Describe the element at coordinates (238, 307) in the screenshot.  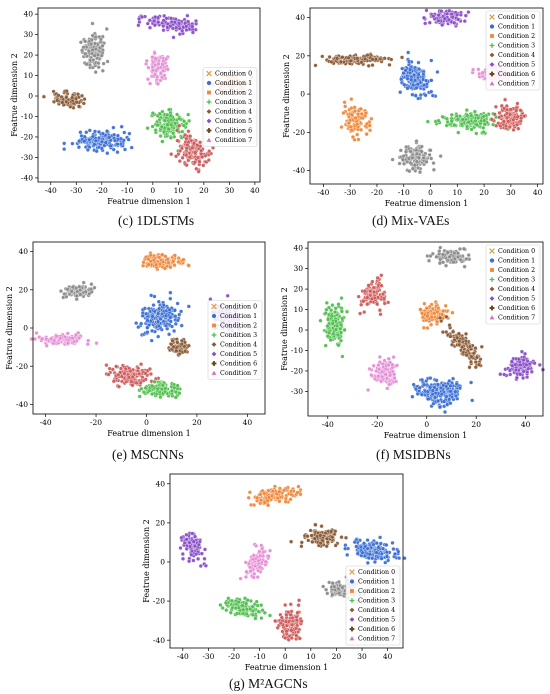
I see `legend-label: Condition 0` at that location.